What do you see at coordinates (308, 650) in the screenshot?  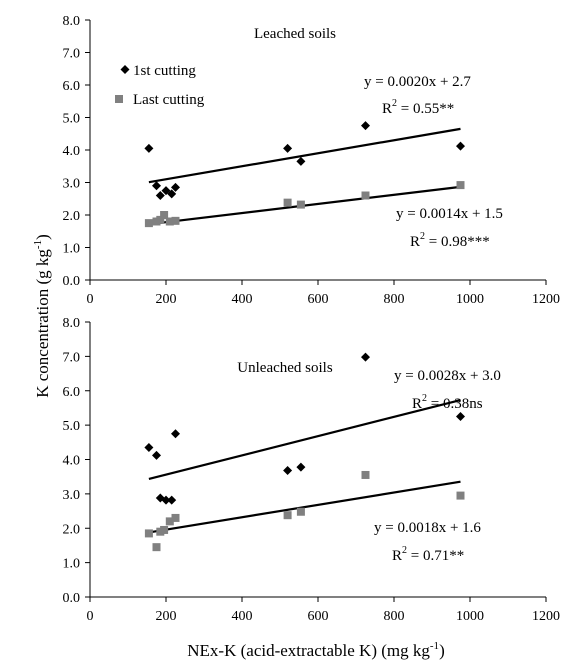 I see `x-axis-label-main: NEx-K (acid-extractable K) (mg kg` at bounding box center [308, 650].